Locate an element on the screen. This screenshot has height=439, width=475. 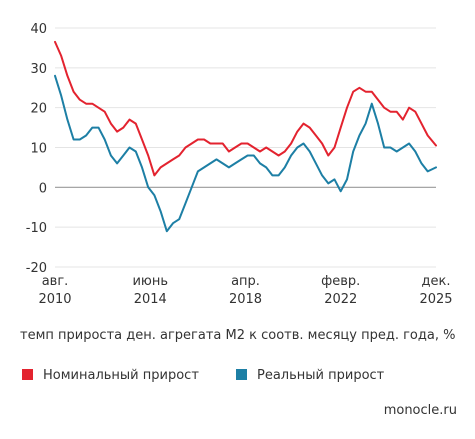
legend-swatch-real is located at coordinates (241, 374).